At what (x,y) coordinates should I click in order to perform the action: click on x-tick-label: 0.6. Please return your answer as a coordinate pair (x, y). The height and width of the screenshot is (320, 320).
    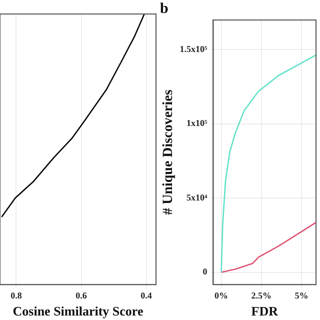
    Looking at the image, I should click on (82, 295).